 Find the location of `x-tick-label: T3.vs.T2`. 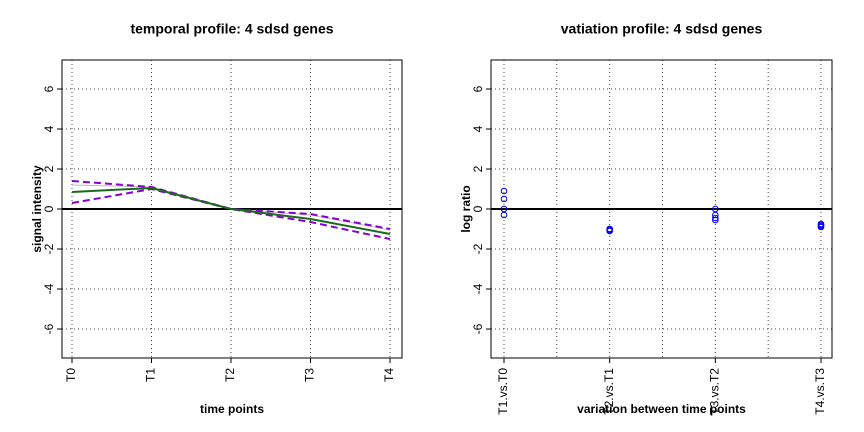

x-tick-label: T3.vs.T2 is located at coordinates (715, 391).